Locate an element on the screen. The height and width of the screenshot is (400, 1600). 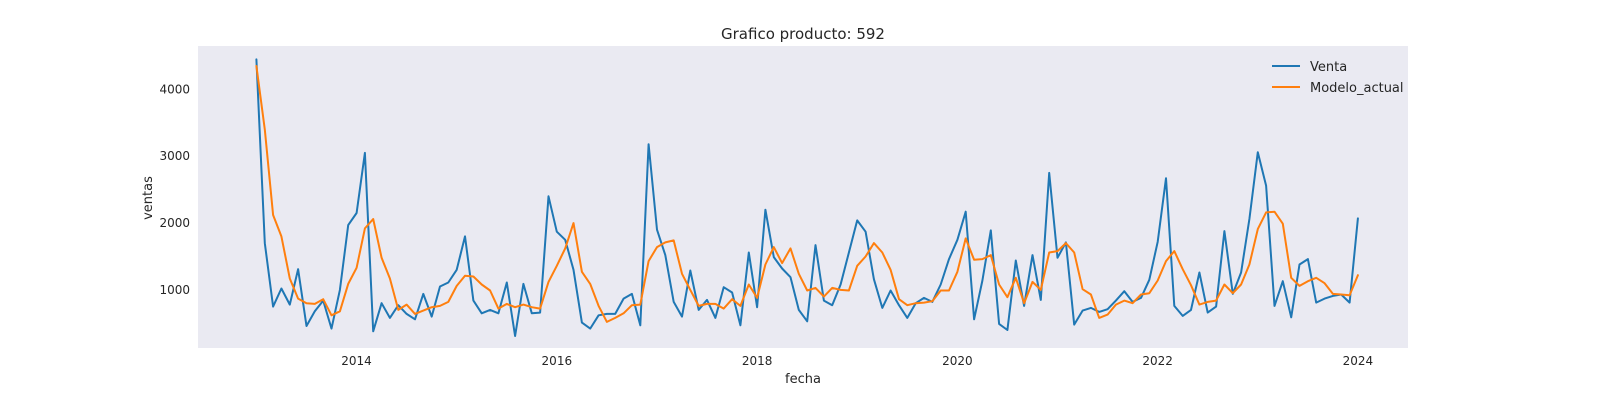
y-tick-label: 4000 is located at coordinates (174, 89).